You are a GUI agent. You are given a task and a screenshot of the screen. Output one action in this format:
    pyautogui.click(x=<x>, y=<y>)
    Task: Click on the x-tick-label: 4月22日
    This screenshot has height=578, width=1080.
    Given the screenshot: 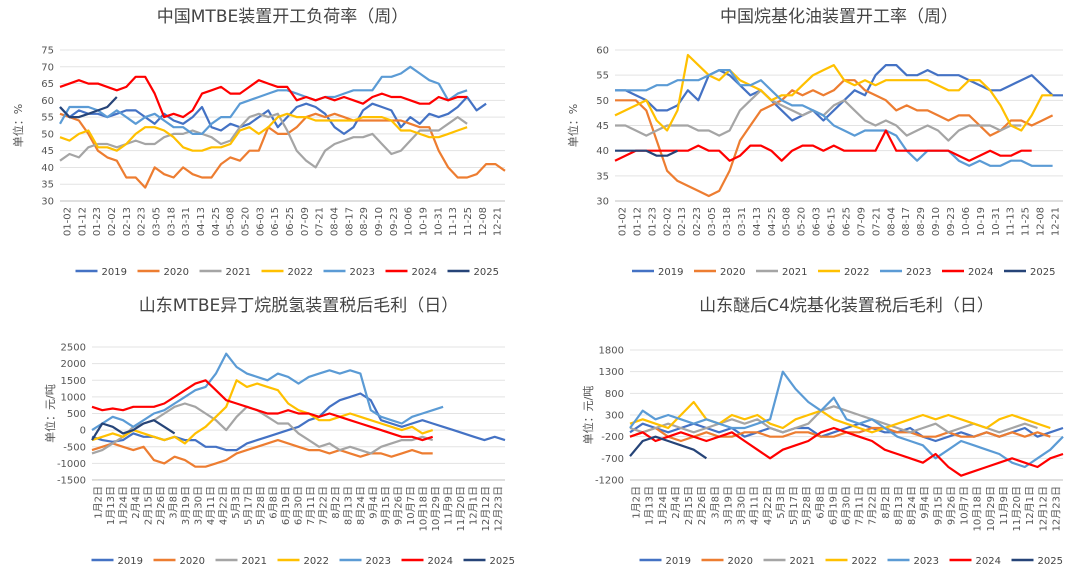 What is the action you would take?
    pyautogui.click(x=223, y=505)
    